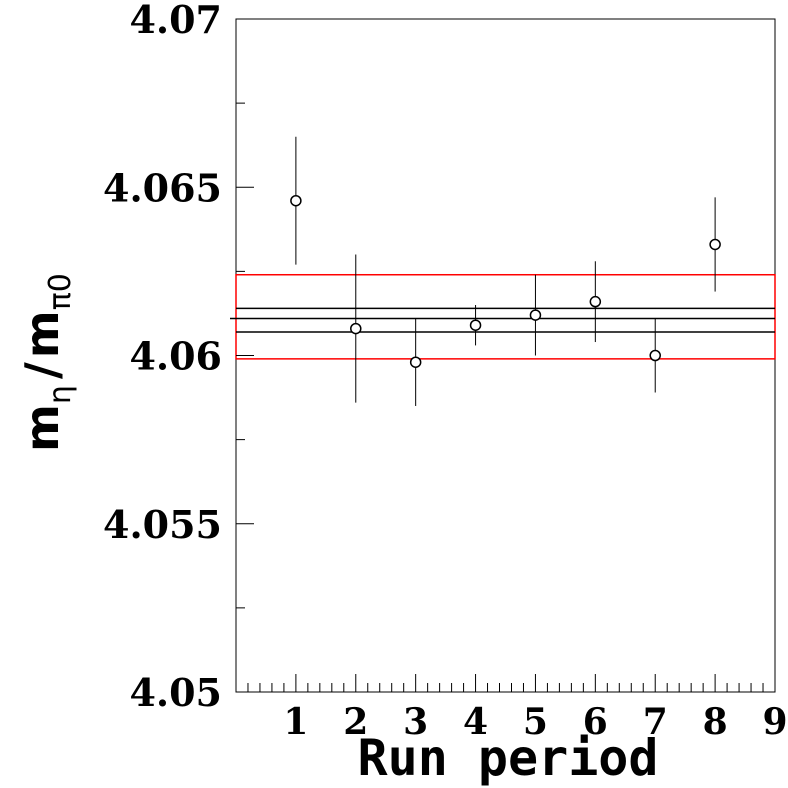 The width and height of the screenshot is (788, 788). Describe the element at coordinates (415, 722) in the screenshot. I see `x-tick-label: 3` at that location.